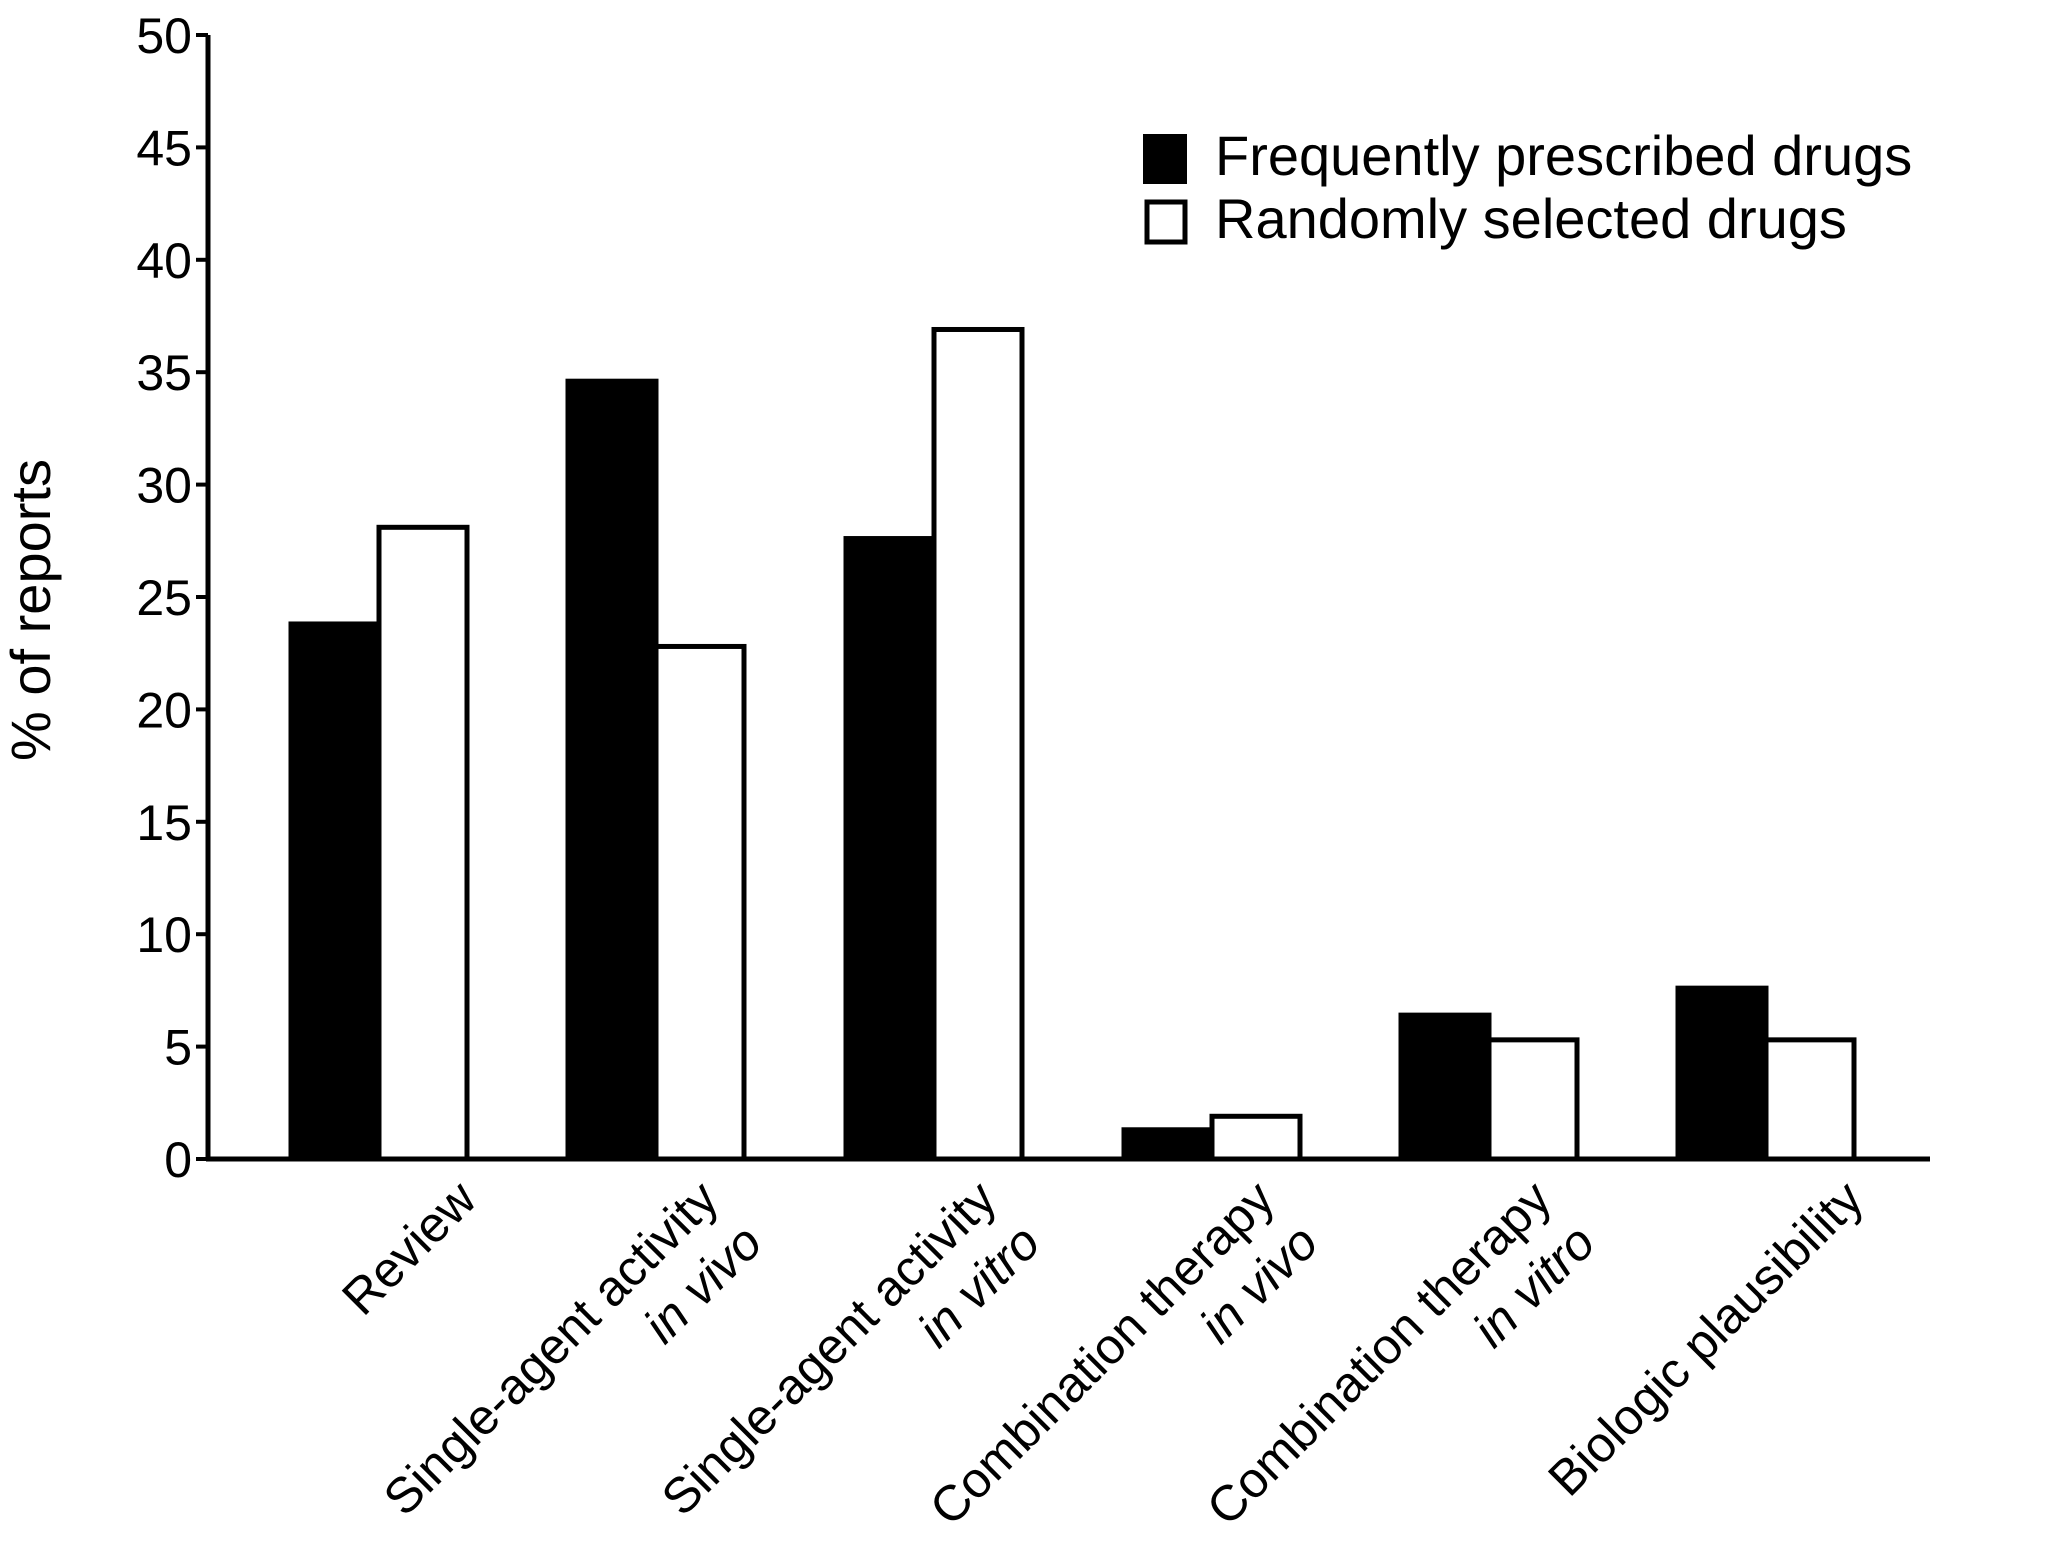 The width and height of the screenshot is (2055, 1557). What do you see at coordinates (164, 935) in the screenshot?
I see `y-axis-tick-label: 10` at bounding box center [164, 935].